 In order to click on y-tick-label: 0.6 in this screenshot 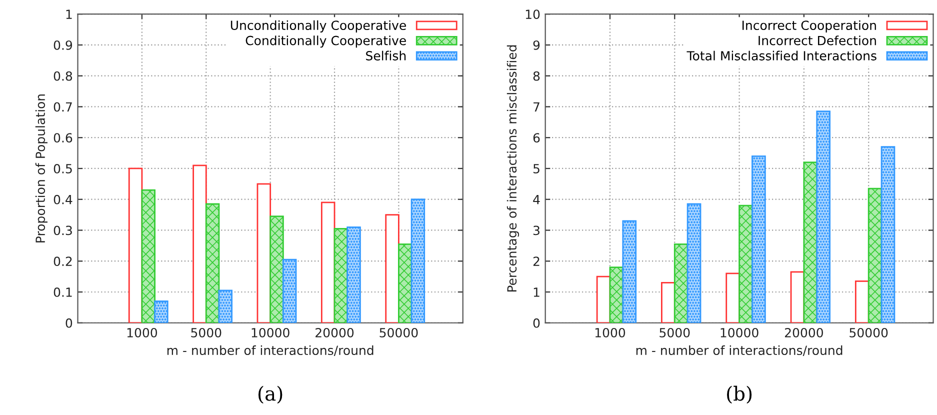, I will do `click(63, 138)`.